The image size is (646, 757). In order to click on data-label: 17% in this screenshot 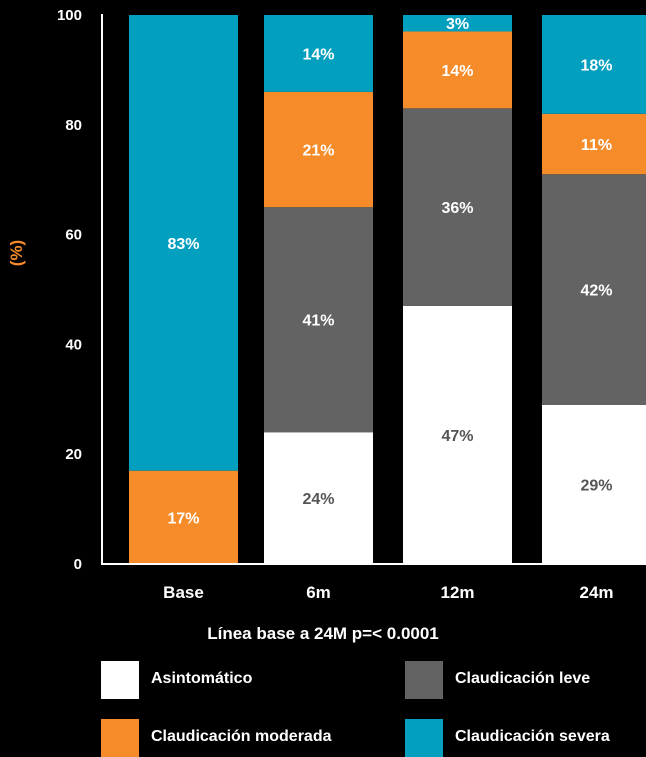, I will do `click(183, 518)`.